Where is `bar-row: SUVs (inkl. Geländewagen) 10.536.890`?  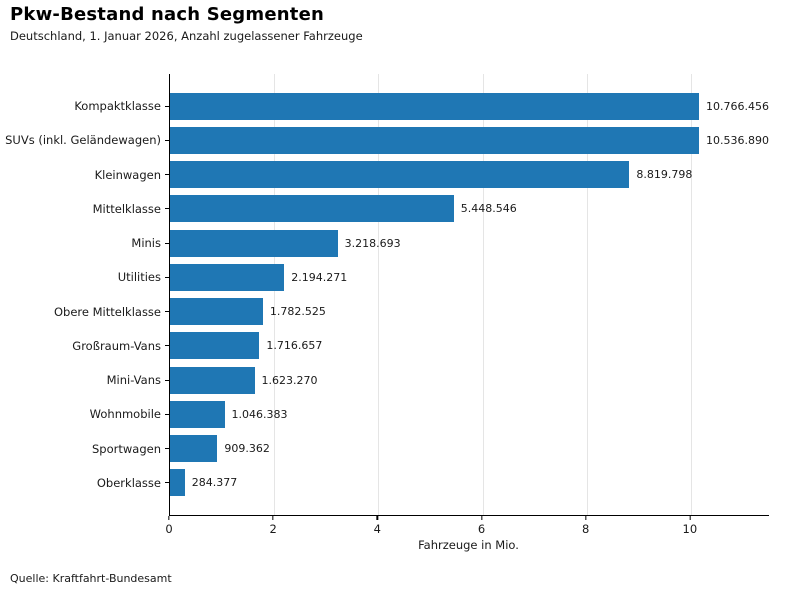
bar-row: SUVs (inkl. Geländewagen) 10.536.890 is located at coordinates (387, 140).